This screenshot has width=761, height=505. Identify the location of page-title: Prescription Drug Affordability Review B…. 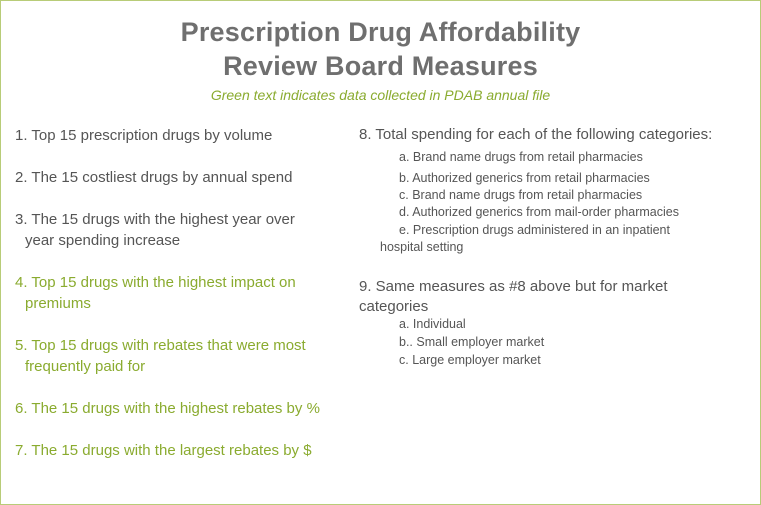
(380, 49).